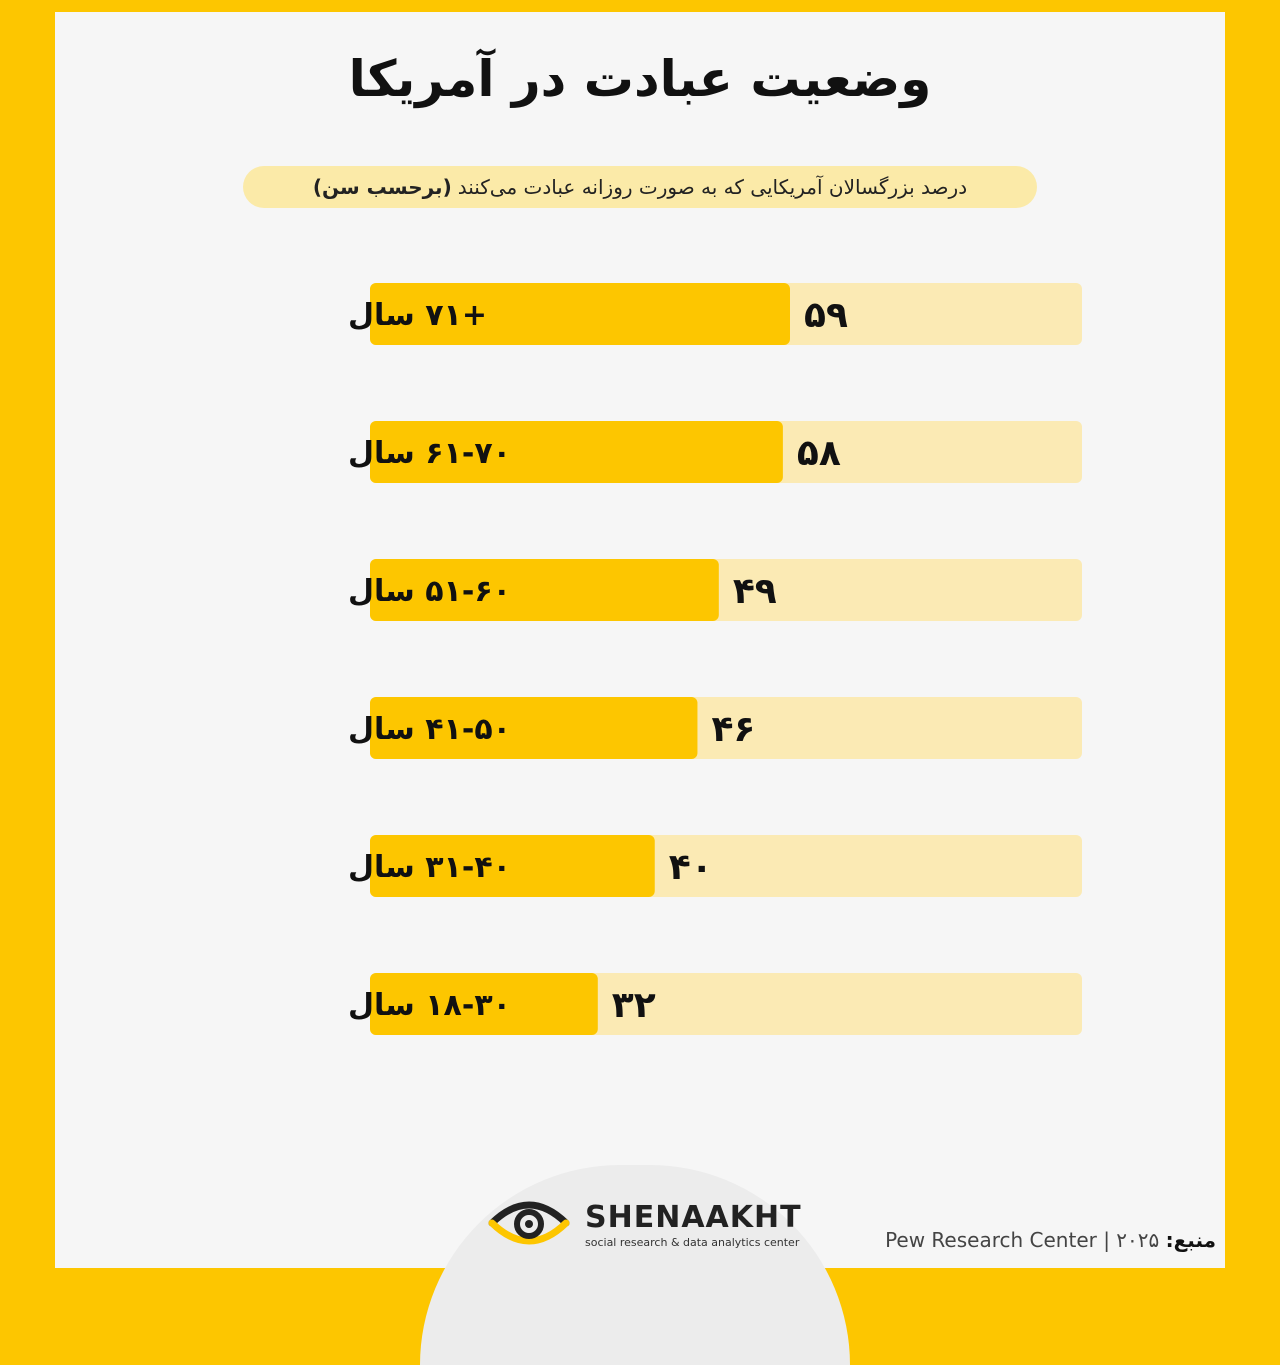  I want to click on subtitle-emphasis: (برحسب سن), so click(382, 187).